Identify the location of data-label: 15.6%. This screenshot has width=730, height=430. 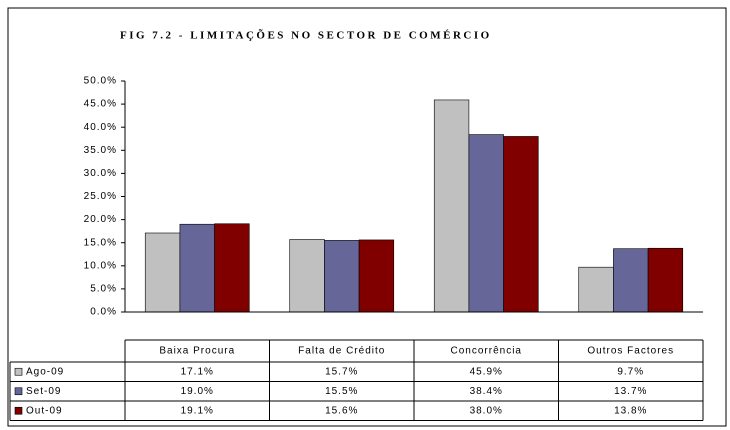
(341, 410).